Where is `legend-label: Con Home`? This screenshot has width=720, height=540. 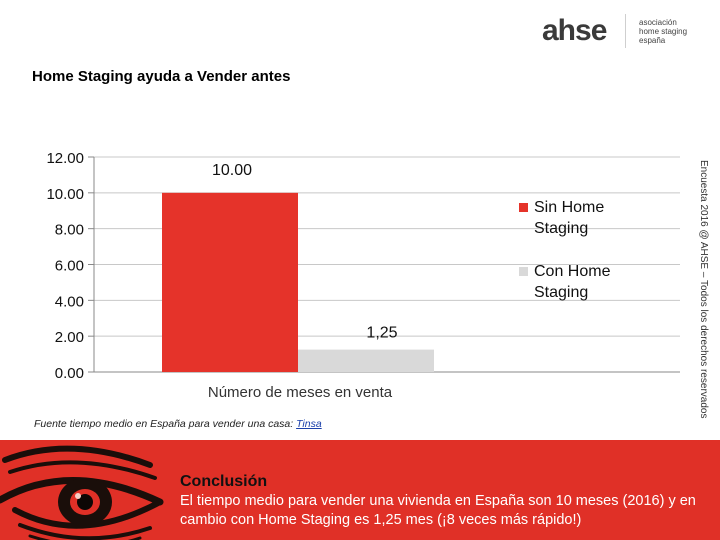 legend-label: Con Home is located at coordinates (572, 271).